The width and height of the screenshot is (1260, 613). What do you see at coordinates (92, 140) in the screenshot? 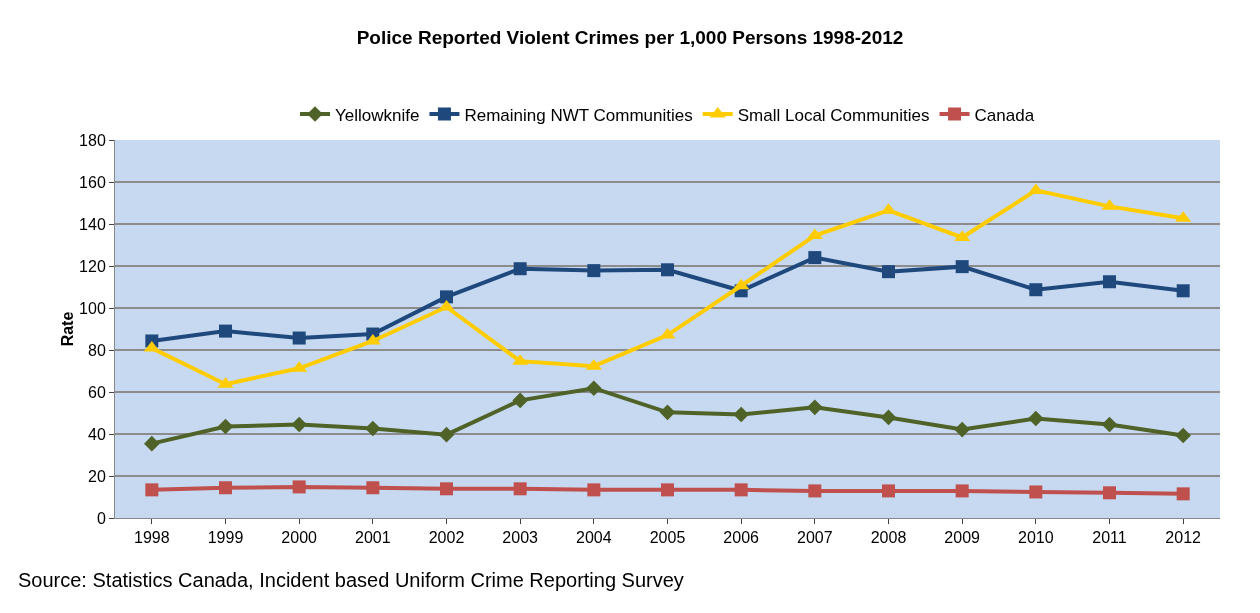
I see `y-tick-label: 180` at bounding box center [92, 140].